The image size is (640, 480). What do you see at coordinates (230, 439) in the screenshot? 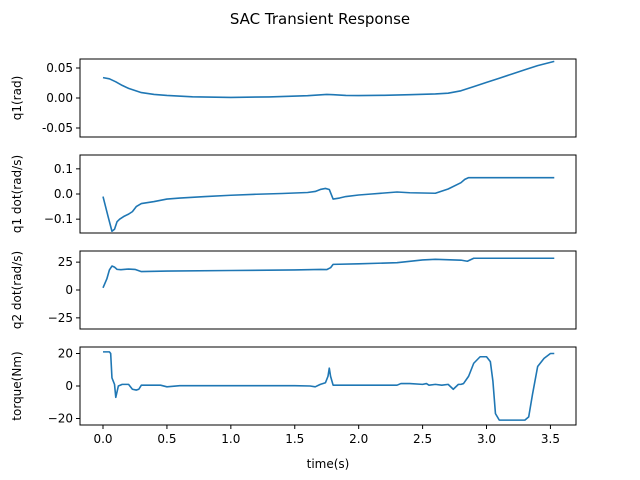
I see `x-tick-label: 1.0` at bounding box center [230, 439].